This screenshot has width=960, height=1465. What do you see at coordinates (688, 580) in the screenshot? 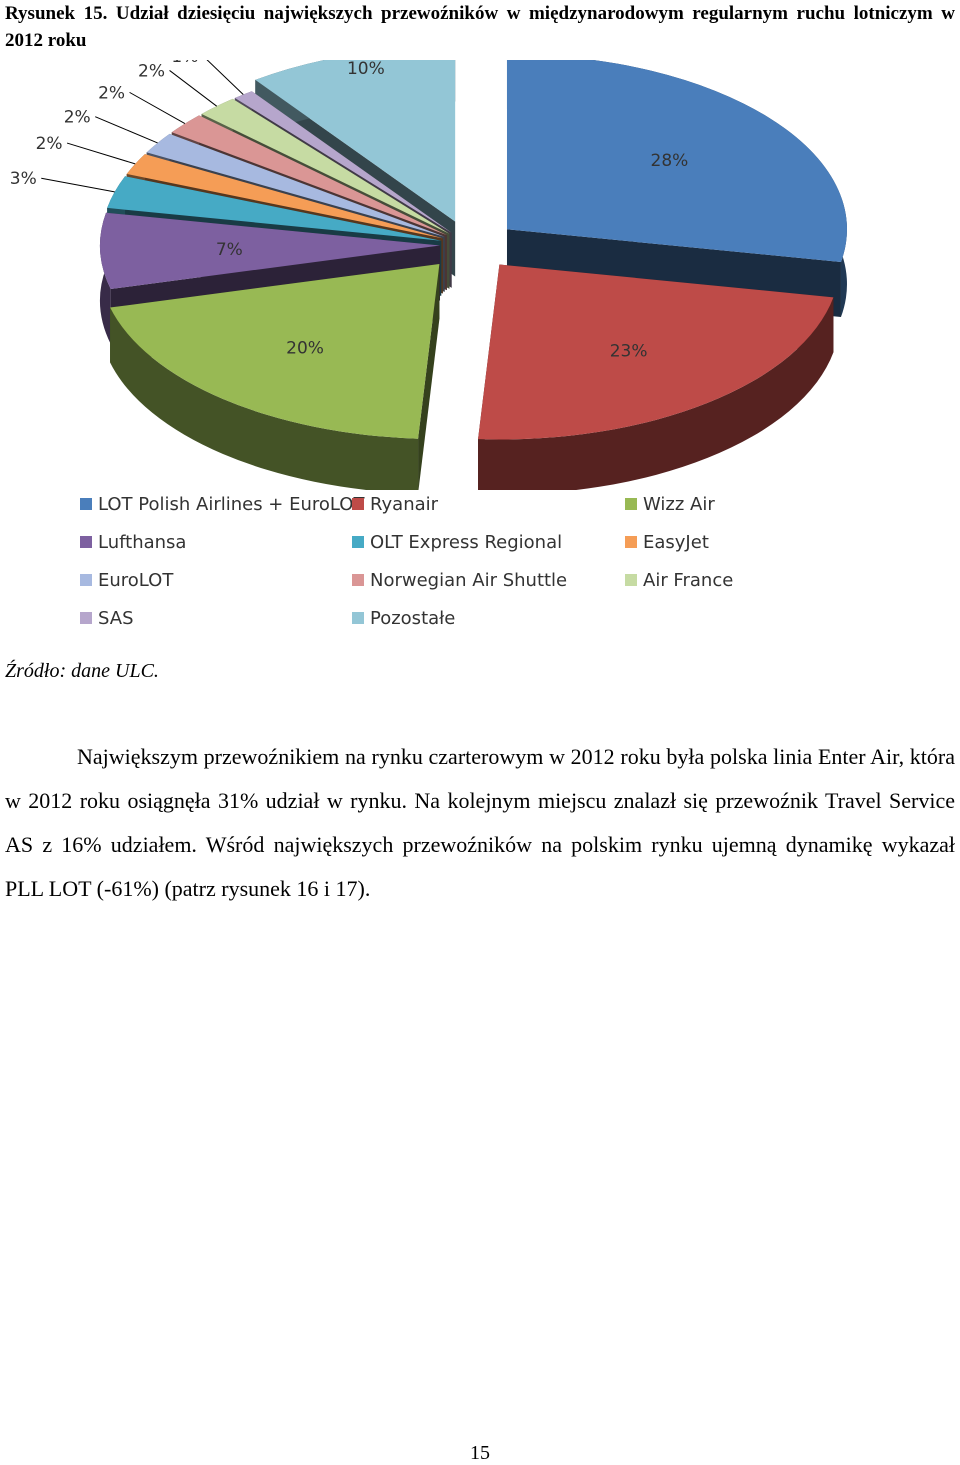
I see `legend-label: Air France` at bounding box center [688, 580].